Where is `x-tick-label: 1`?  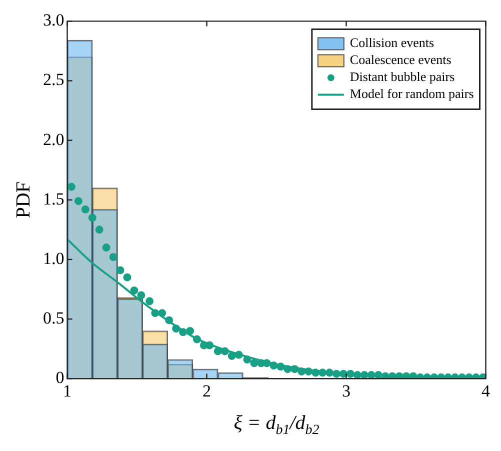
x-tick-label: 1 is located at coordinates (67, 390).